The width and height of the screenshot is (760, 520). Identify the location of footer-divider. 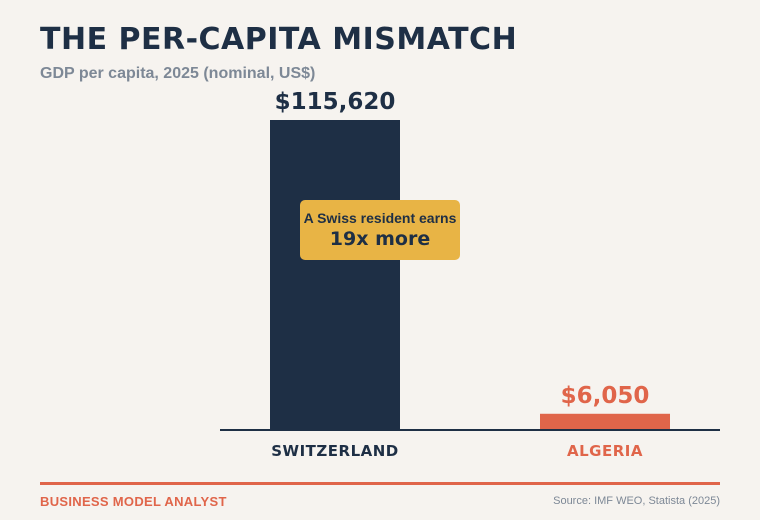
(380, 483).